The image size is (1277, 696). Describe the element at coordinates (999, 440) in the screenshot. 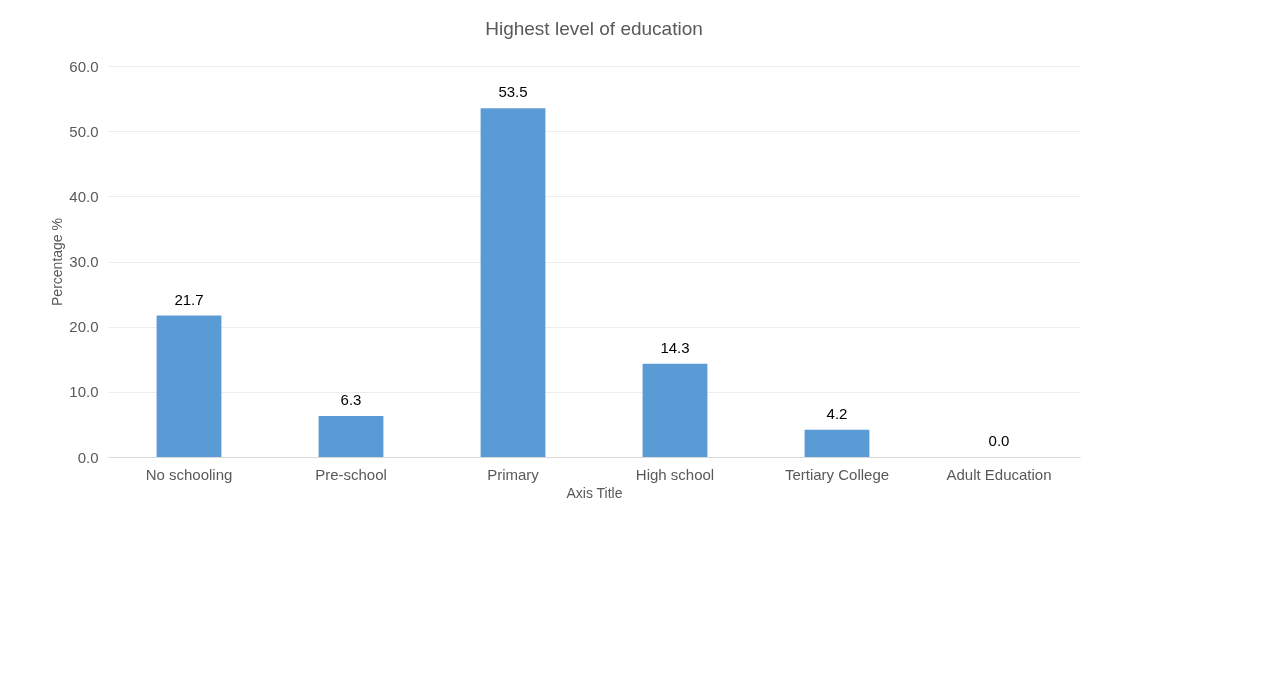

I see `data-label: 0.0` at that location.